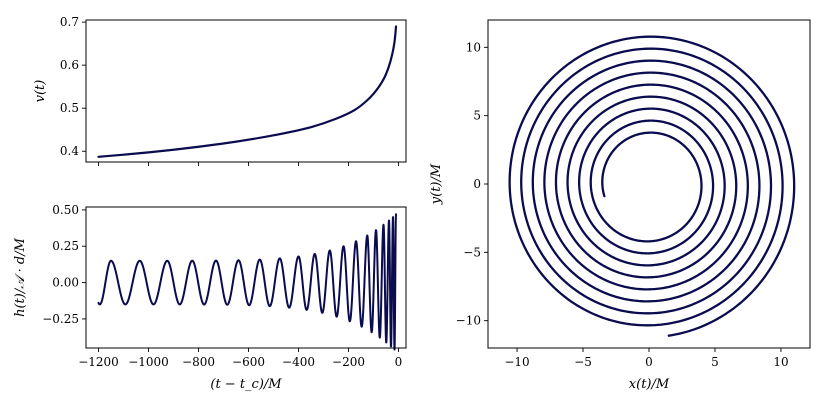  I want to click on y-tick-label: 0.5, so click(69, 108).